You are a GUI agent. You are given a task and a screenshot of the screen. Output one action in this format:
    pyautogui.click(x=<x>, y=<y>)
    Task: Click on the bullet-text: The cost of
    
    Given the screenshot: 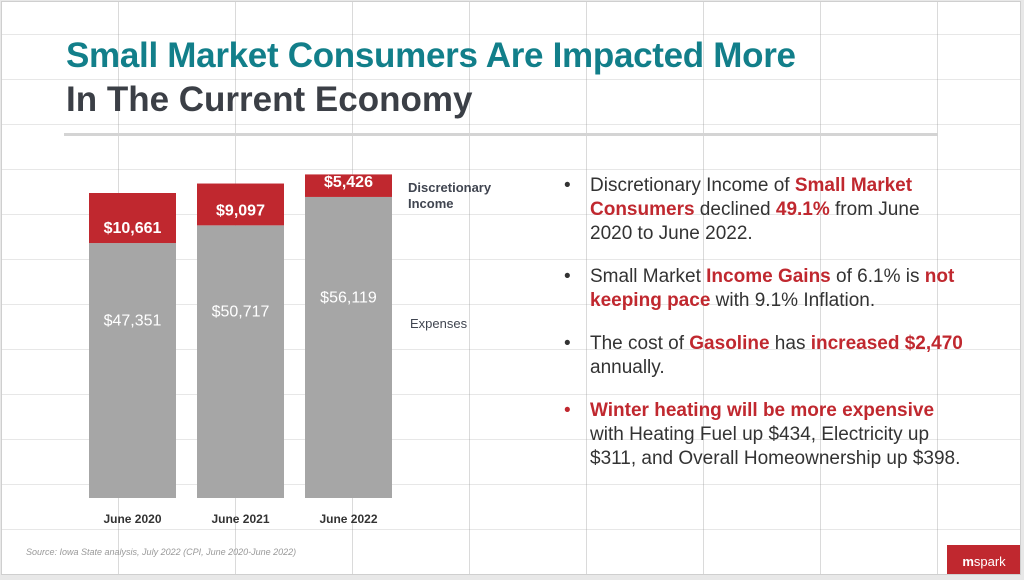 What is the action you would take?
    pyautogui.click(x=640, y=343)
    